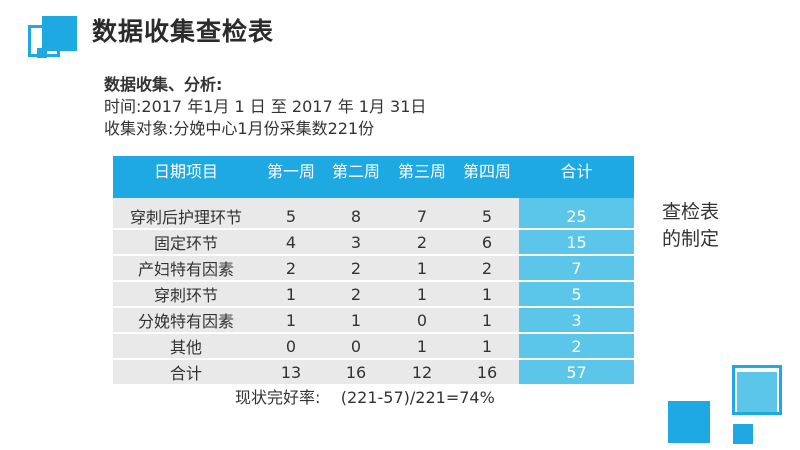 This screenshot has width=800, height=450. What do you see at coordinates (690, 226) in the screenshot?
I see `side-note: 查检表 的制定` at bounding box center [690, 226].